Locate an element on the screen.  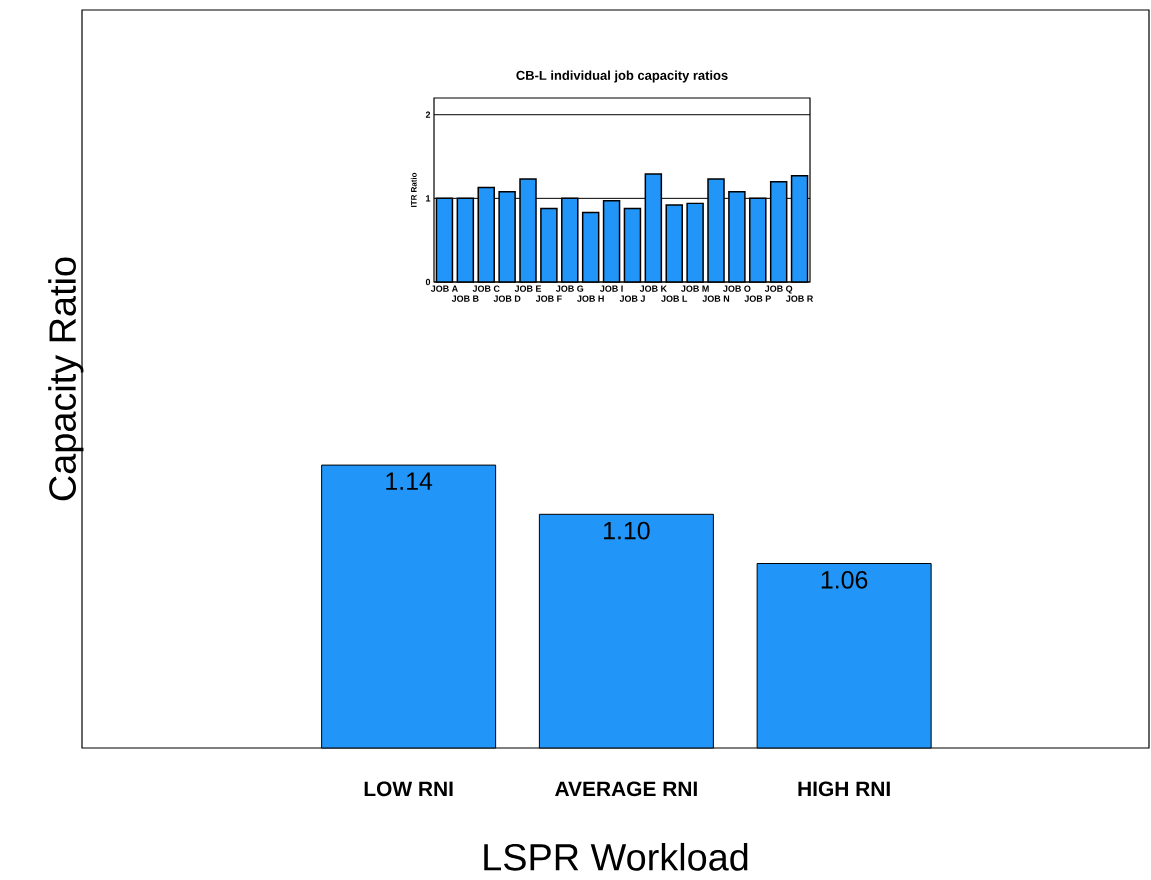
x-axis-title: LSPR Workload is located at coordinates (616, 856).